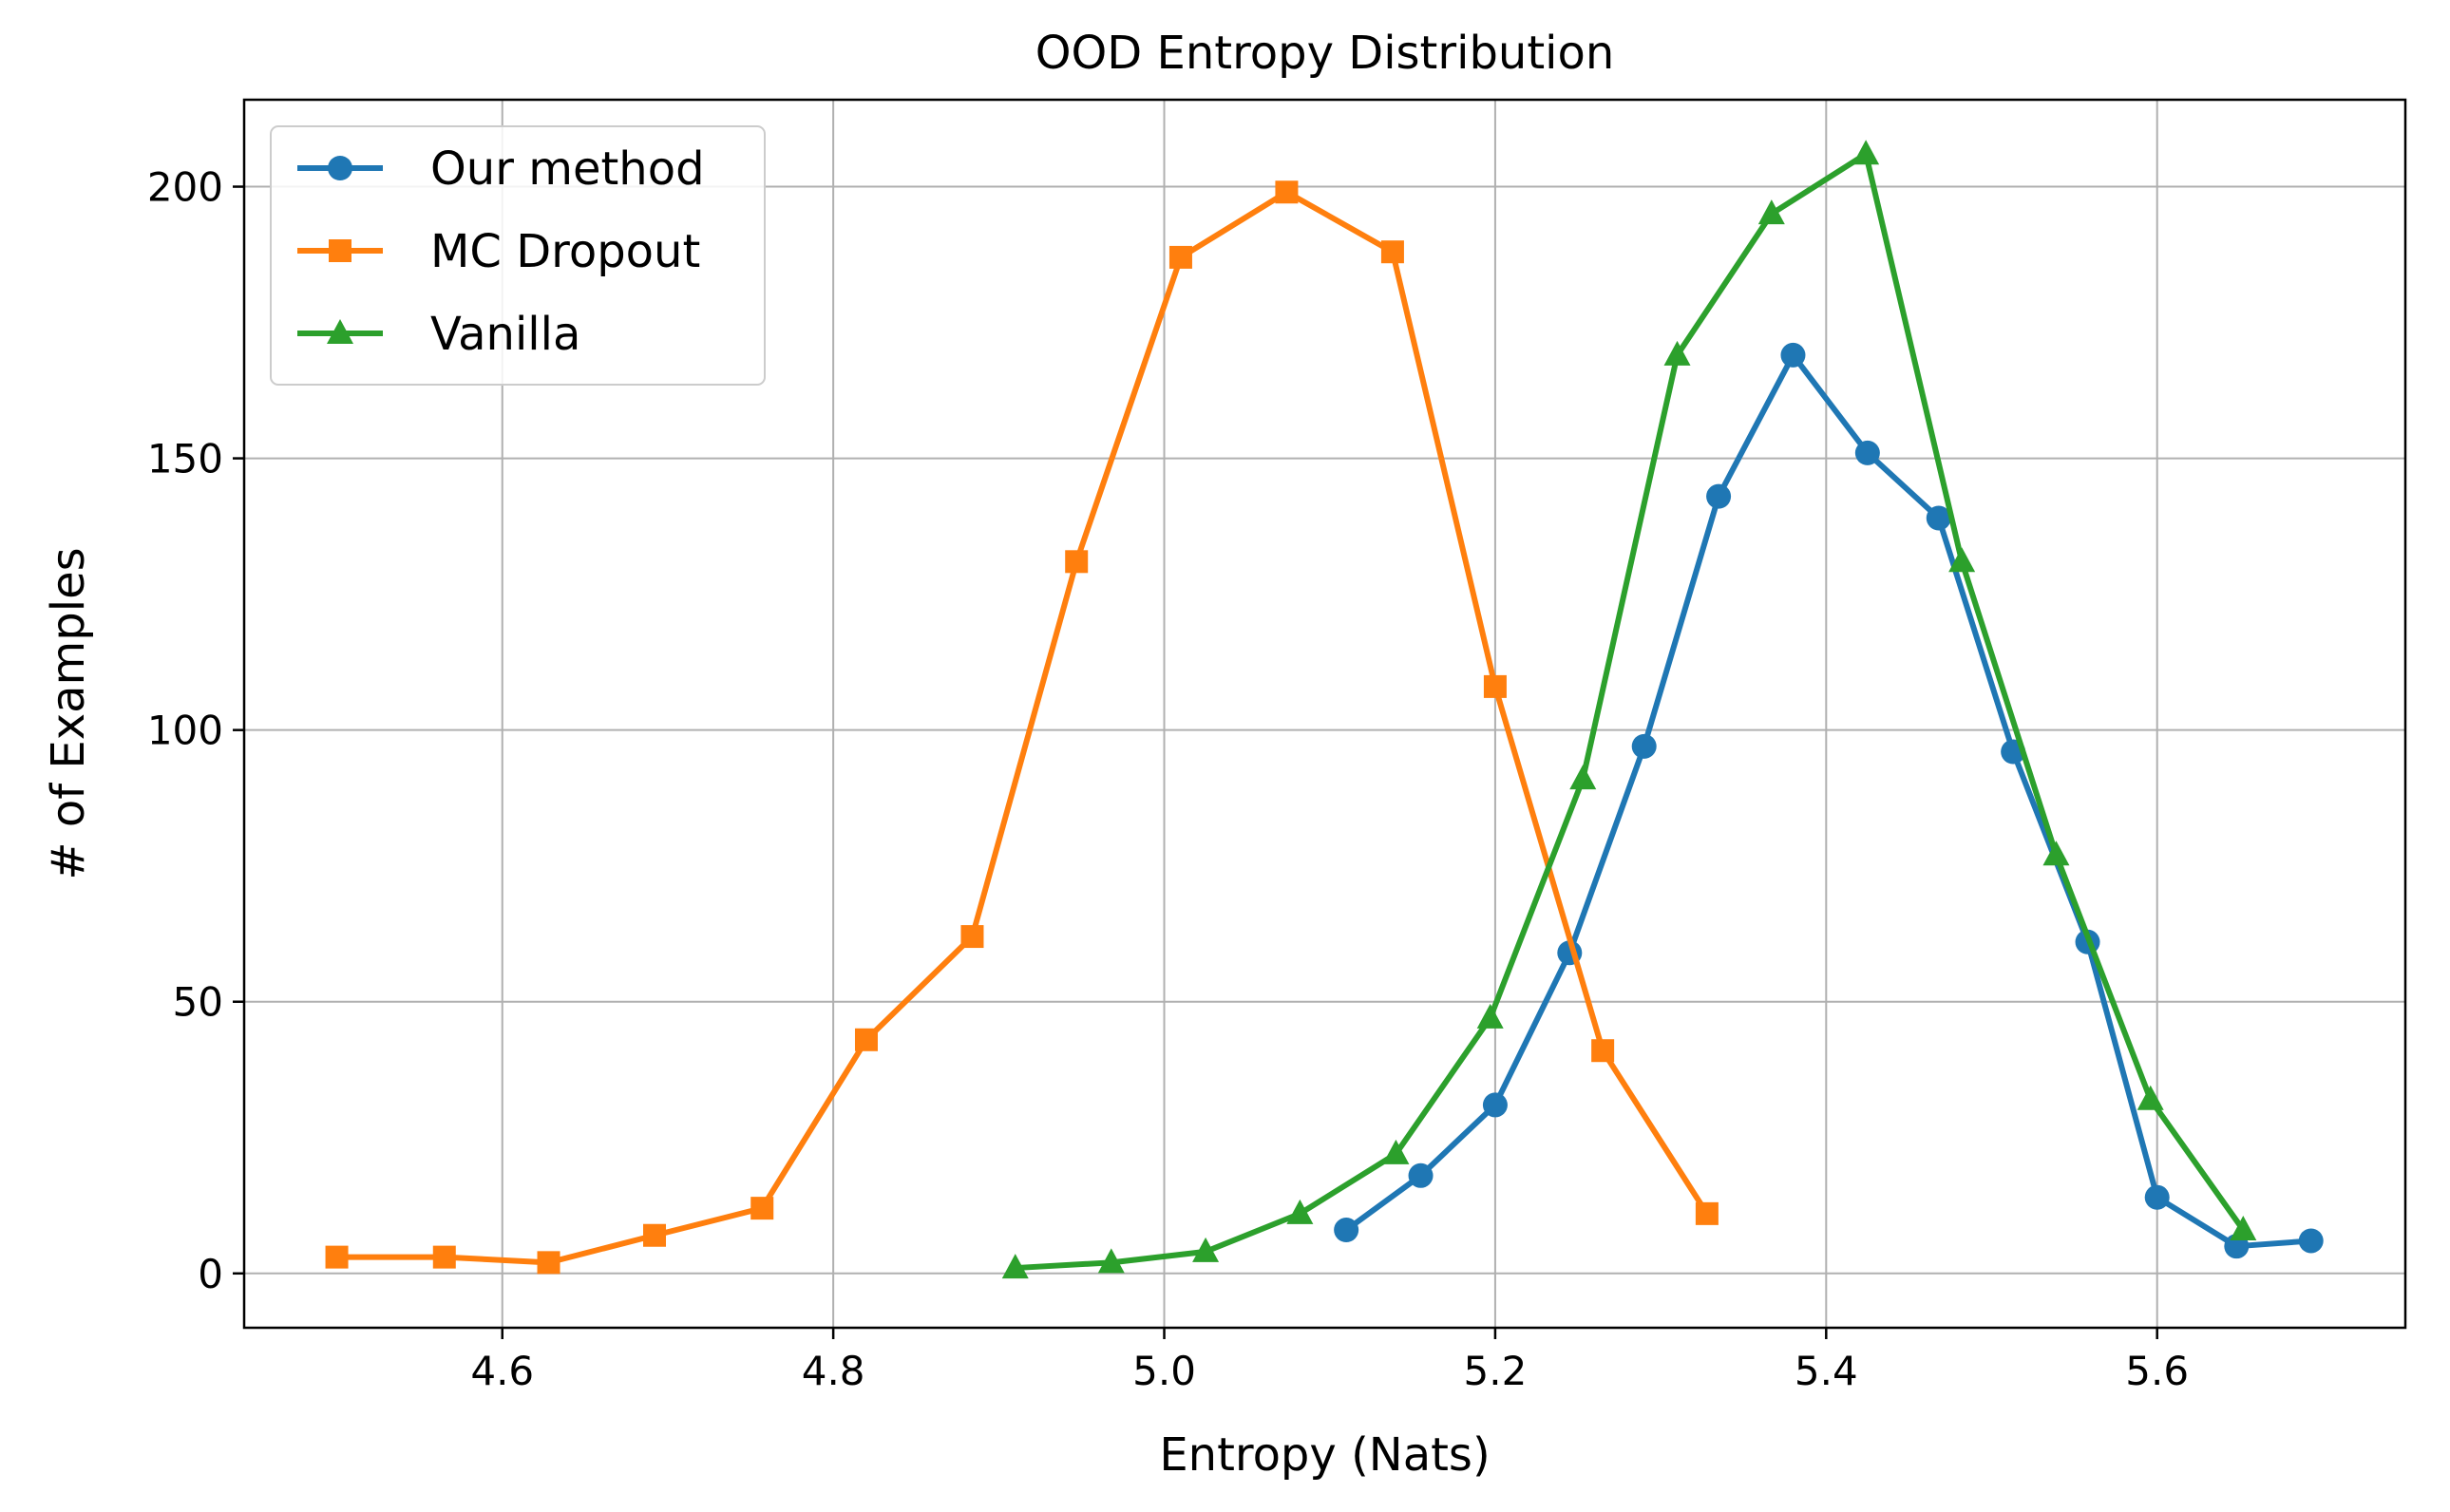 This screenshot has height=1512, width=2450. I want to click on legend-box, so click(518, 256).